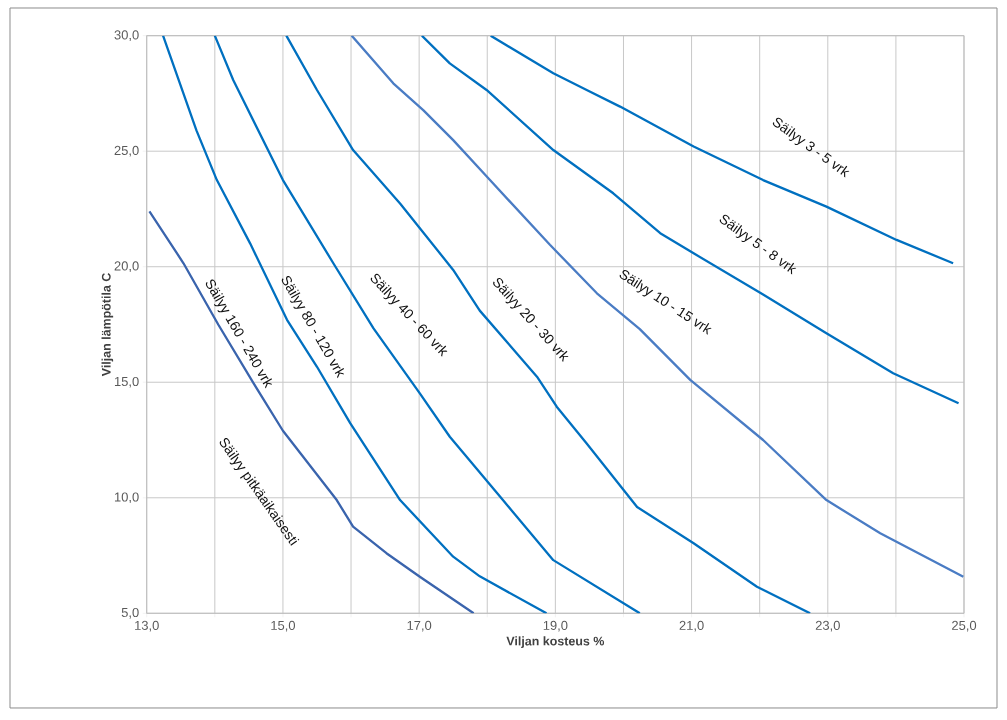  Describe the element at coordinates (126, 267) in the screenshot. I see `y-tick-label: 20,0` at that location.